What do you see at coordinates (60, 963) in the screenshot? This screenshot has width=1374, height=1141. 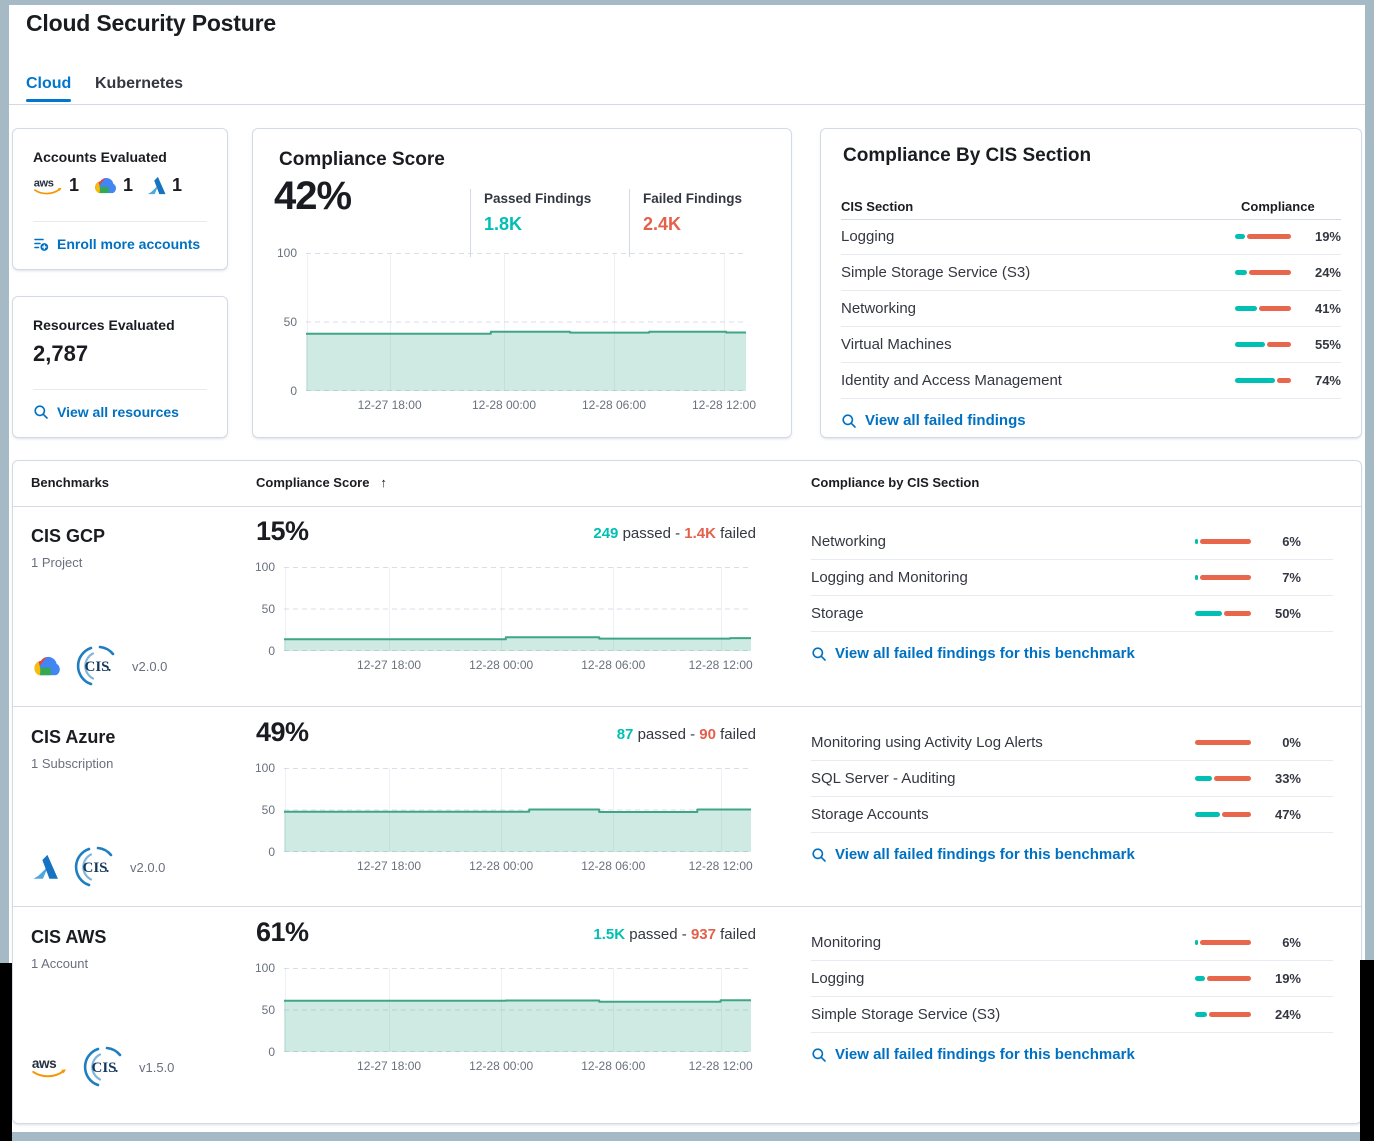 I see `benchmark-scope: 1 Account` at bounding box center [60, 963].